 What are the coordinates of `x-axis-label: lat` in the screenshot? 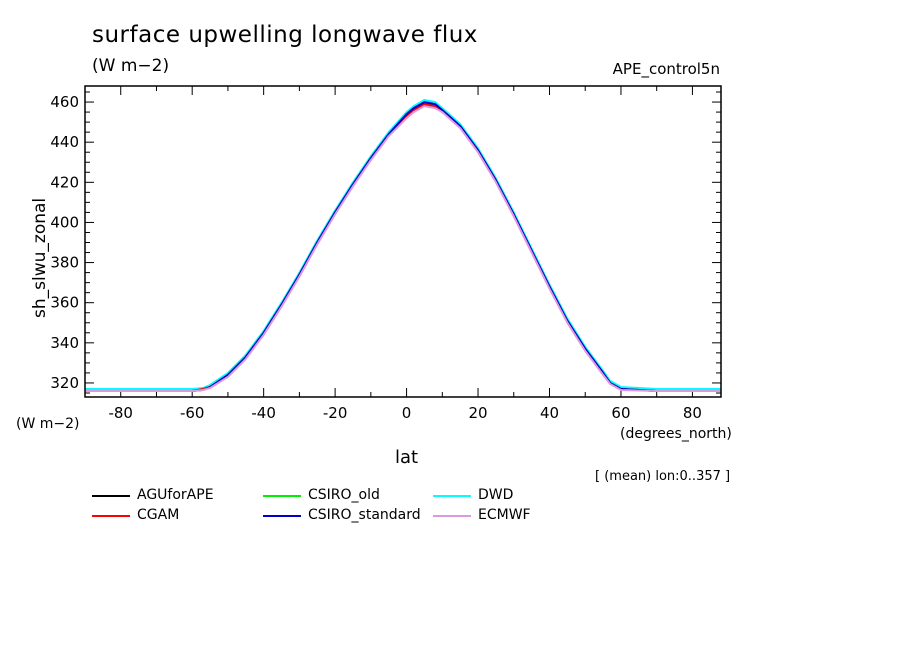 It's located at (407, 457).